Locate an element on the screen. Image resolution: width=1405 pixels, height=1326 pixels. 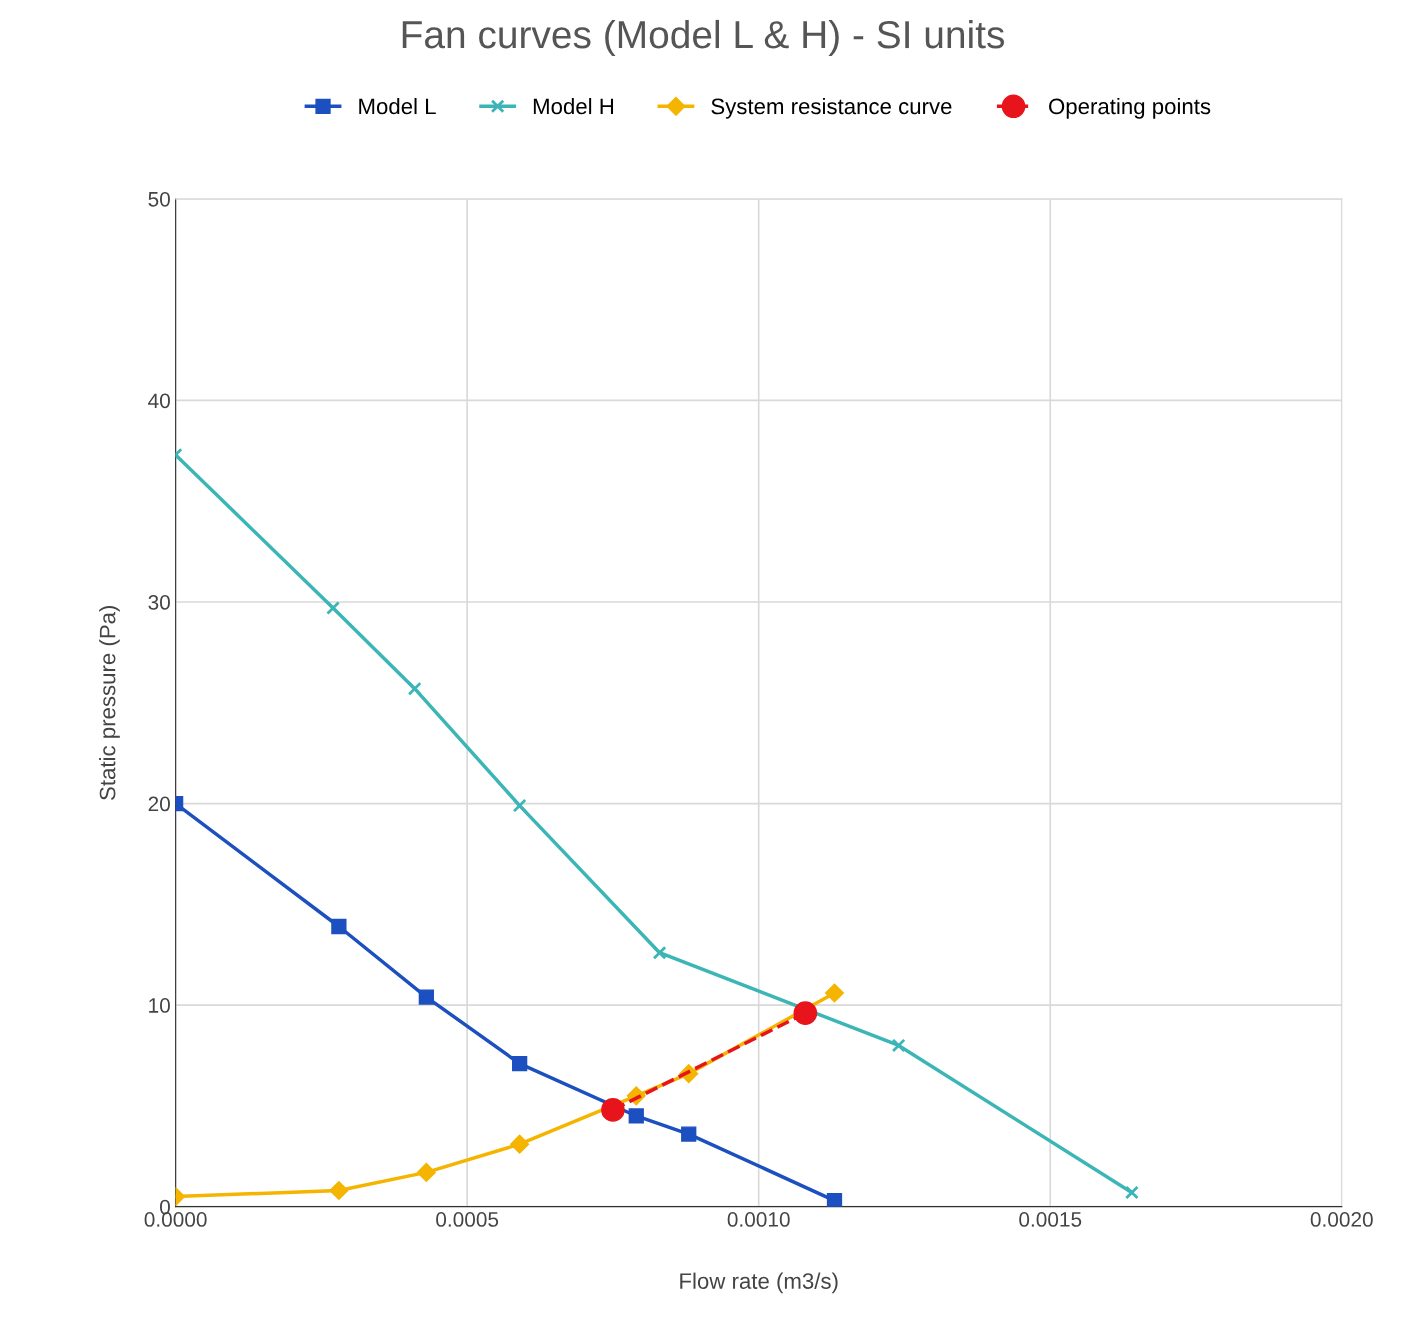
x-tick-label: 0.0015 is located at coordinates (1050, 1219).